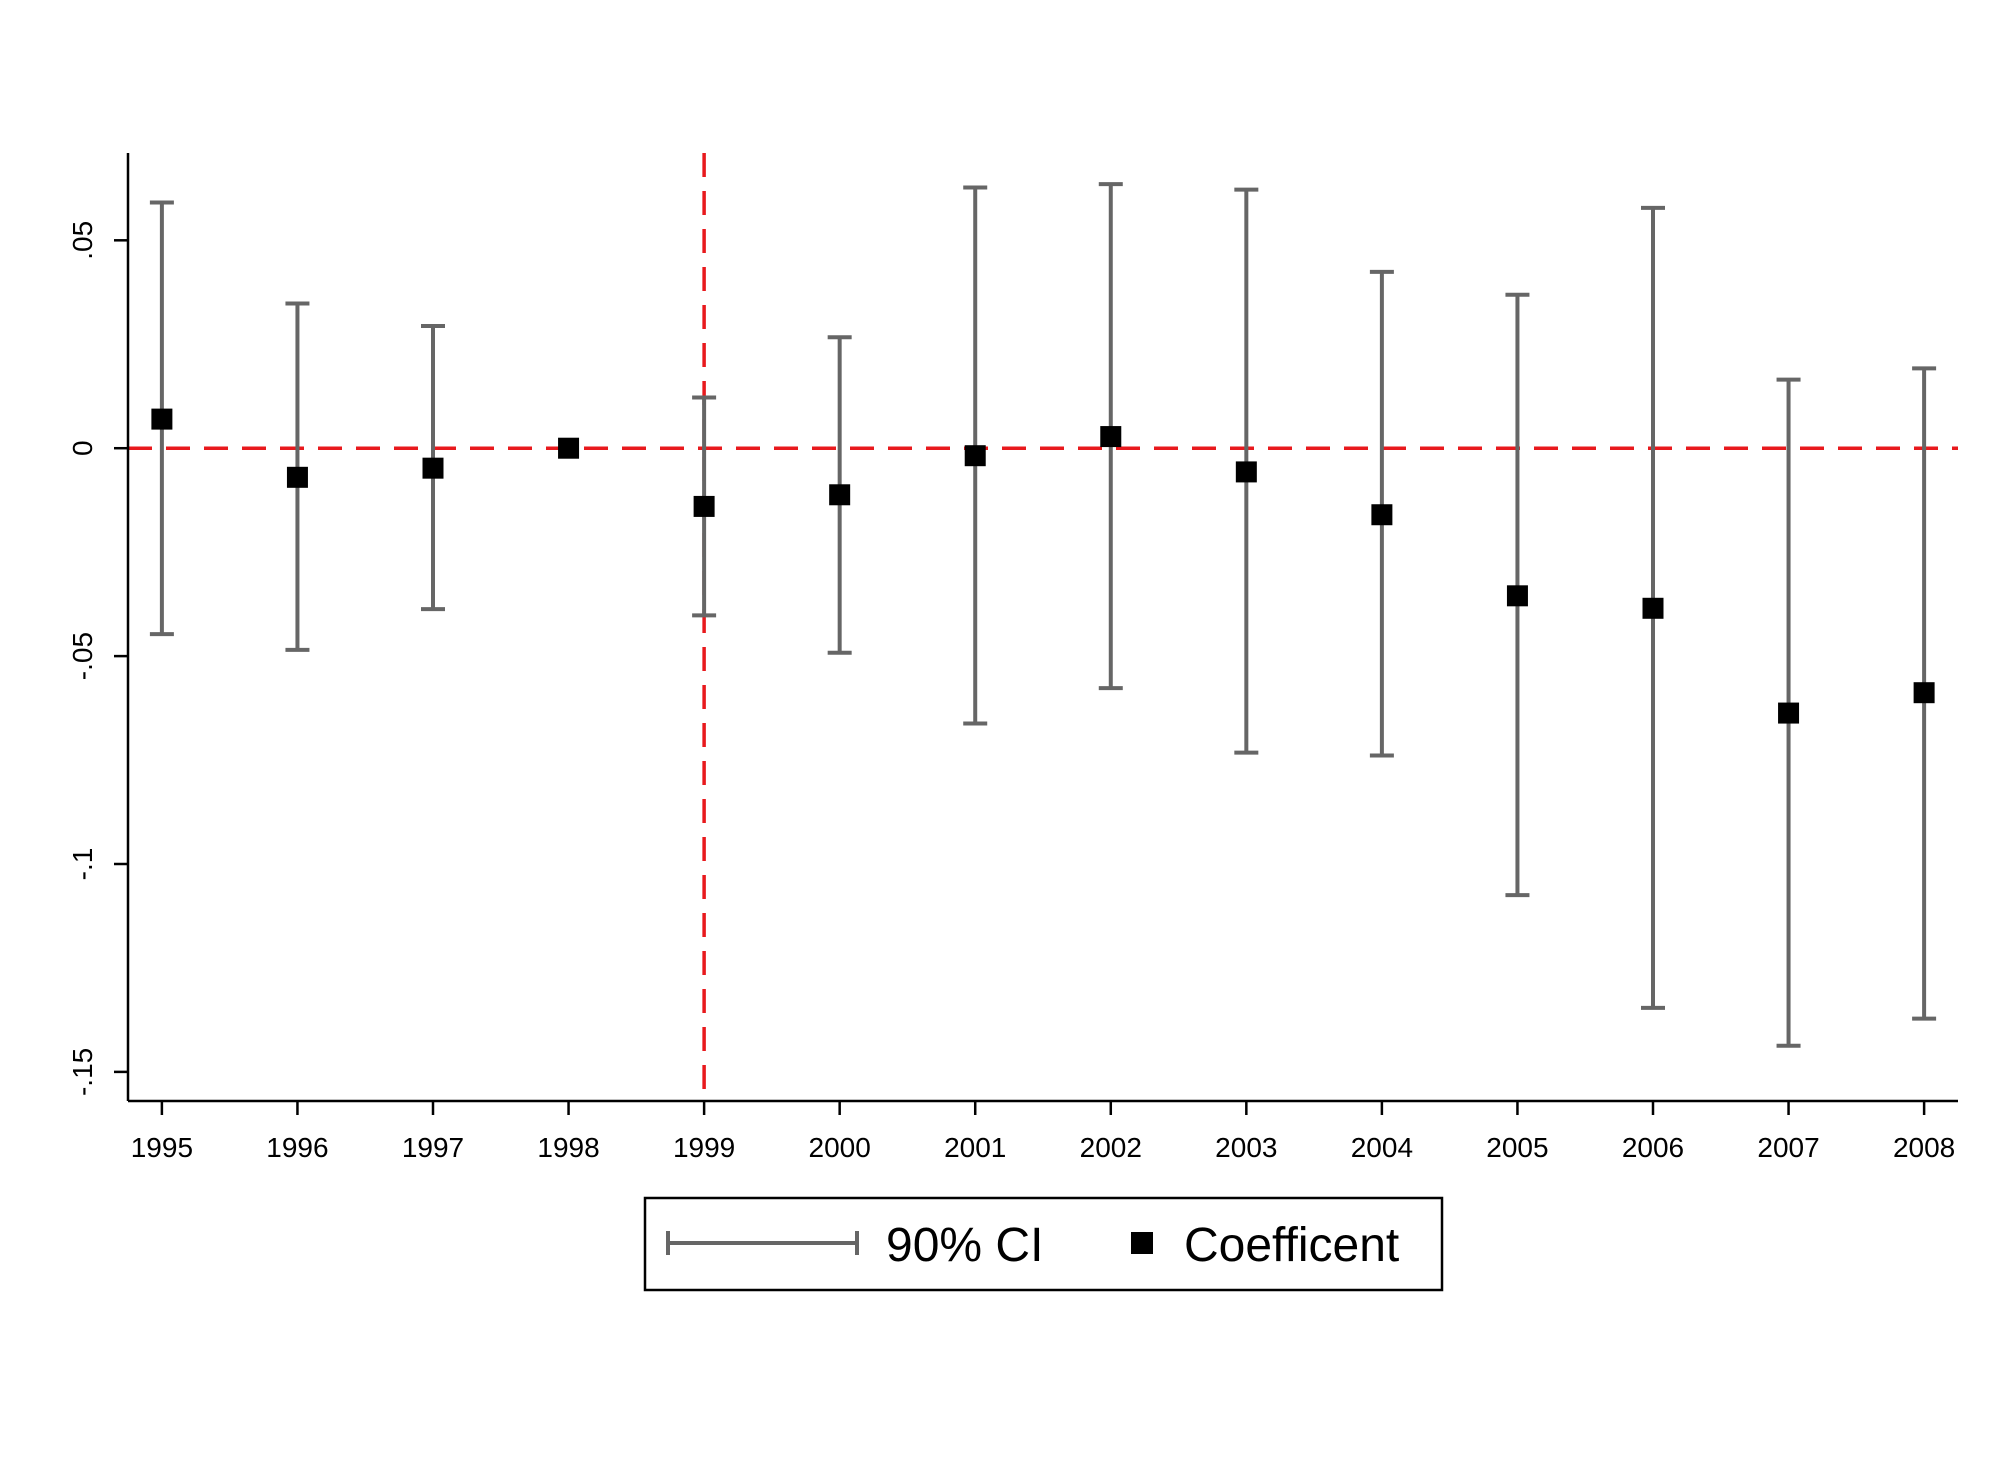 This screenshot has width=2000, height=1460. I want to click on legend: 90% CI Coefficent, so click(1043, 1244).